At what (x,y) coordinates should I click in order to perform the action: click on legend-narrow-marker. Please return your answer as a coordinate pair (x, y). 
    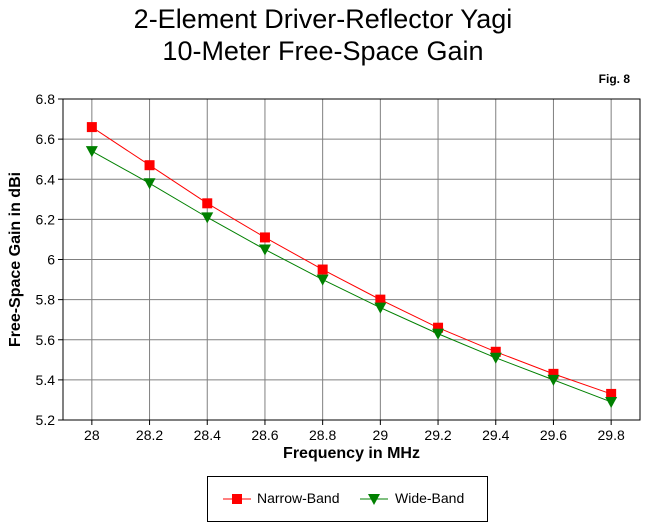
    Looking at the image, I should click on (237, 499).